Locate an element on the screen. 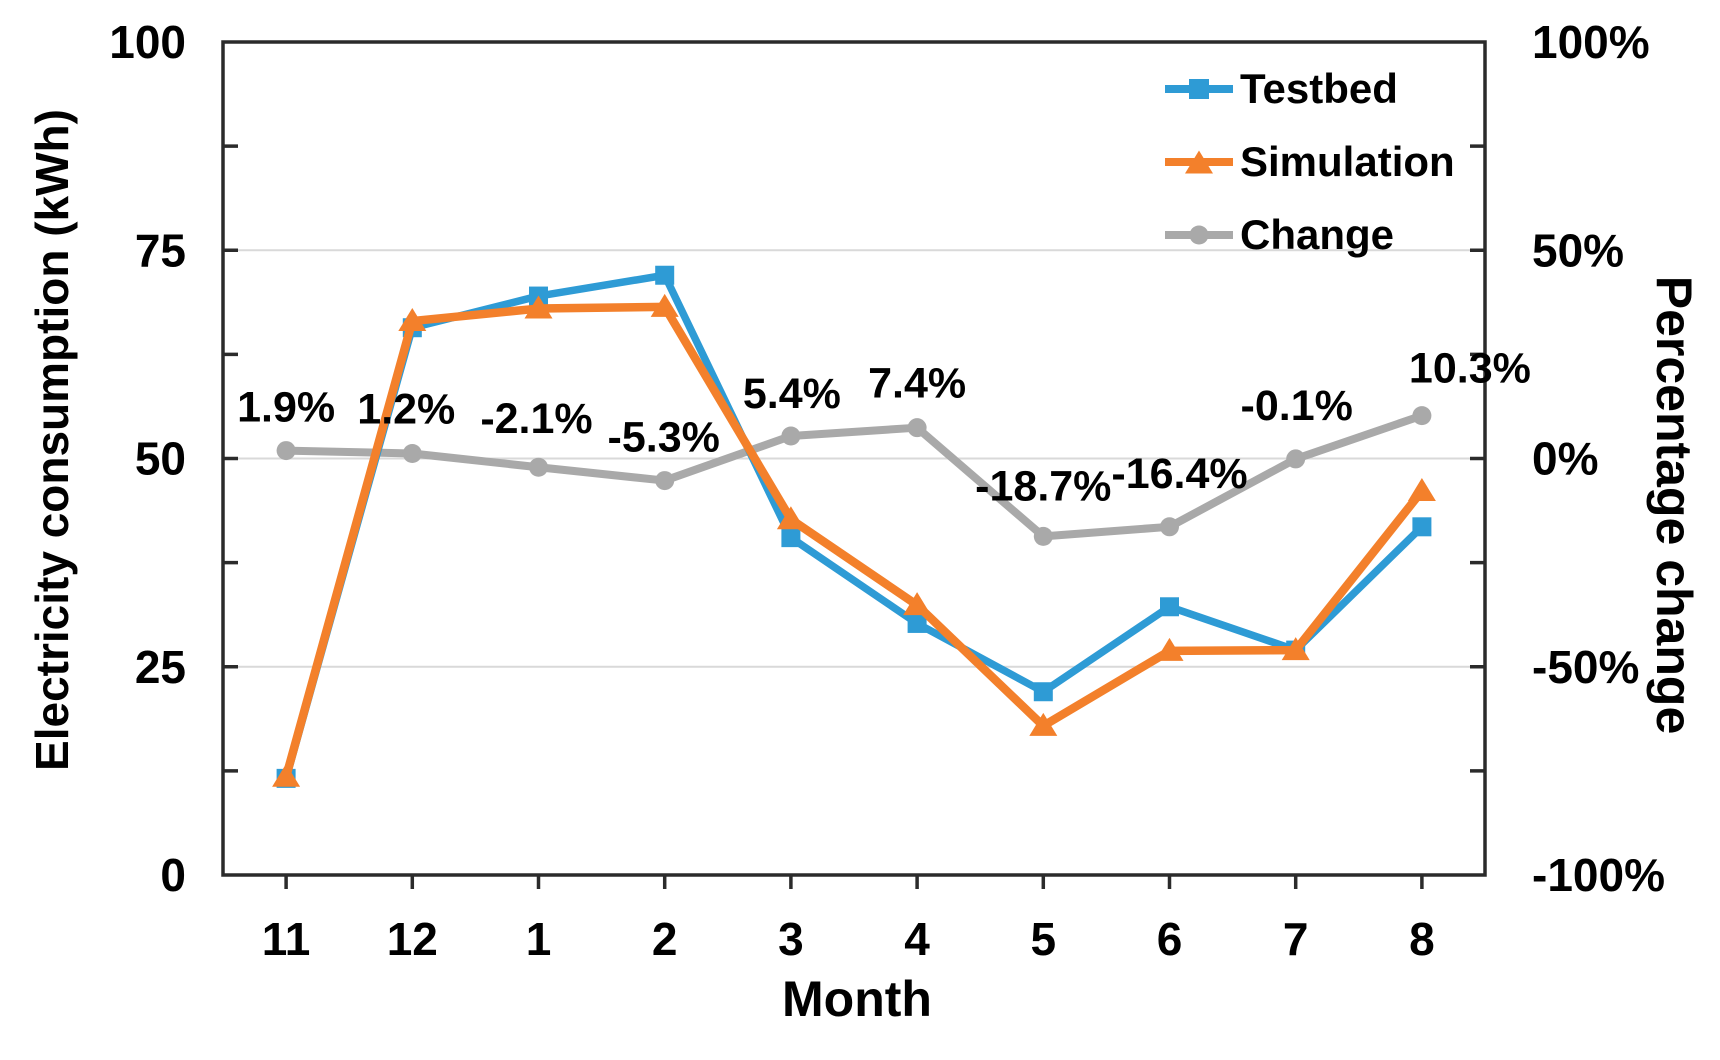 This screenshot has width=1720, height=1060. x-tick-label: 5 is located at coordinates (1044, 939).